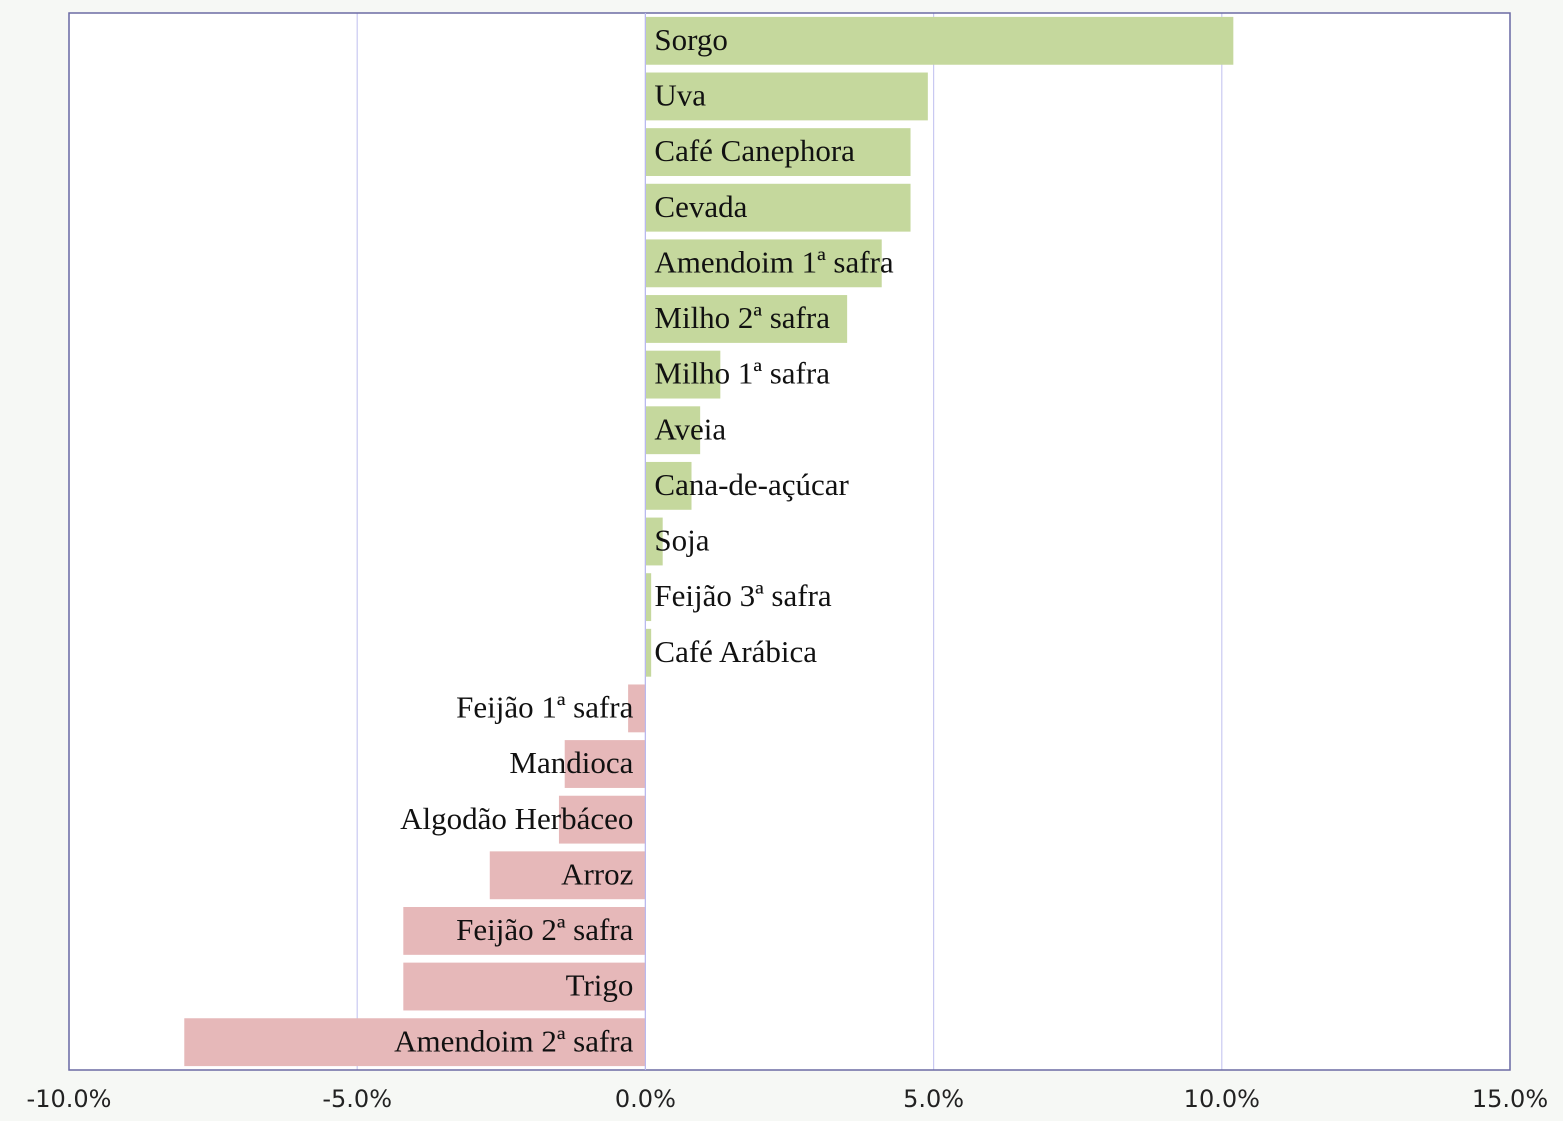 The height and width of the screenshot is (1121, 1563). Describe the element at coordinates (774, 261) in the screenshot. I see `bar-label: Amendoim 1ª safra` at that location.